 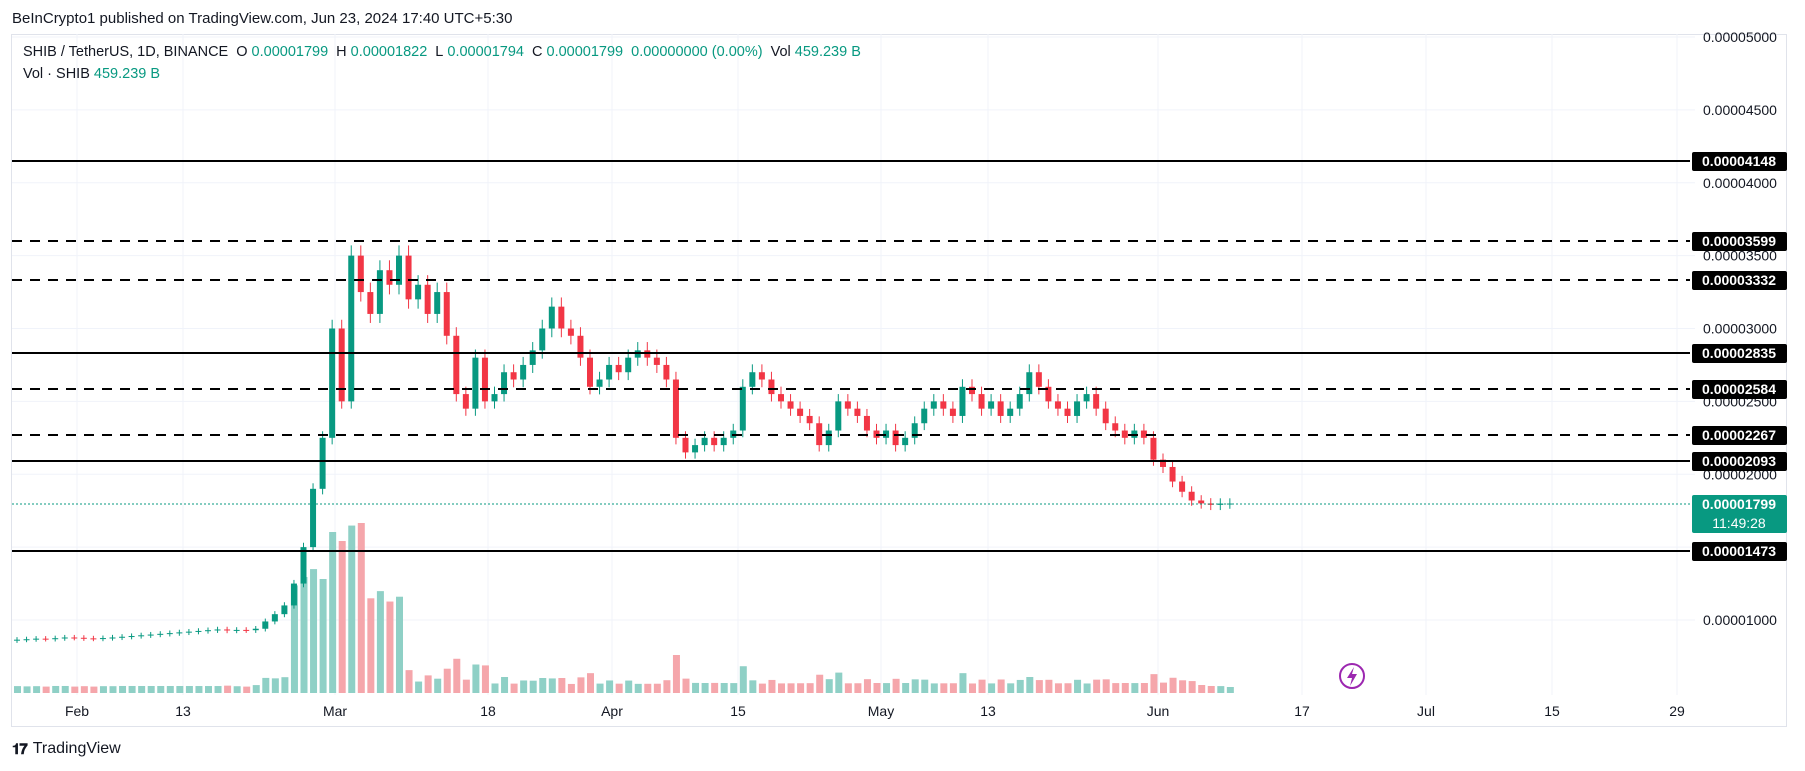 I want to click on volume-legend-label: Vol · SHIB, so click(x=56, y=74).